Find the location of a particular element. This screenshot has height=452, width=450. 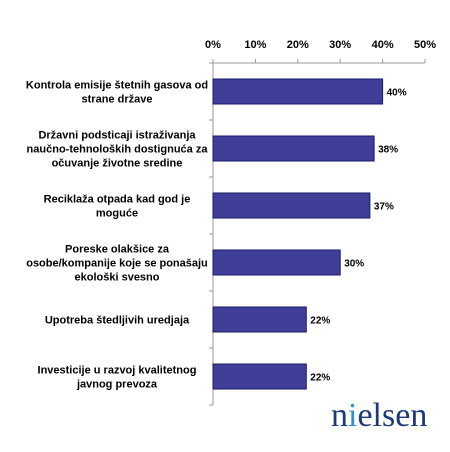

nielsen-logo: nielsen is located at coordinates (379, 415).